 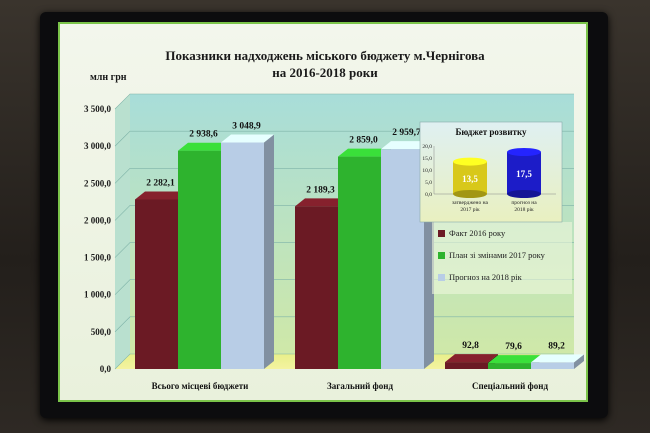 I want to click on y-tick-label: 3 500,0, so click(x=98, y=109).